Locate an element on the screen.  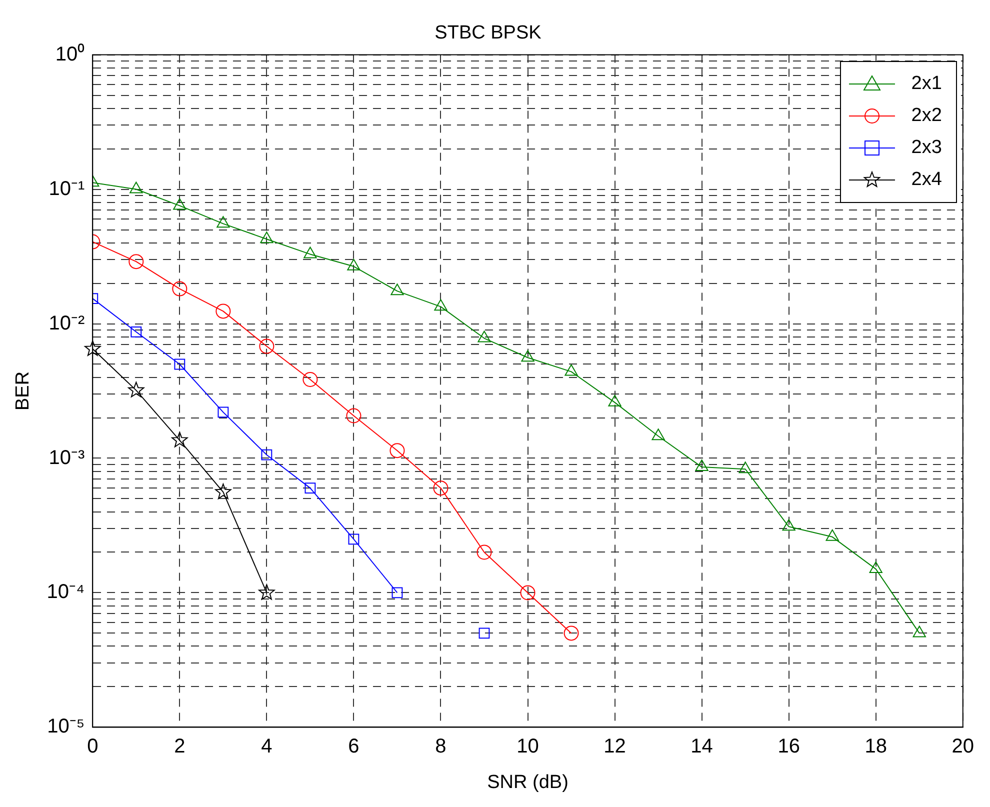
x-tick-label: 8 is located at coordinates (440, 747).